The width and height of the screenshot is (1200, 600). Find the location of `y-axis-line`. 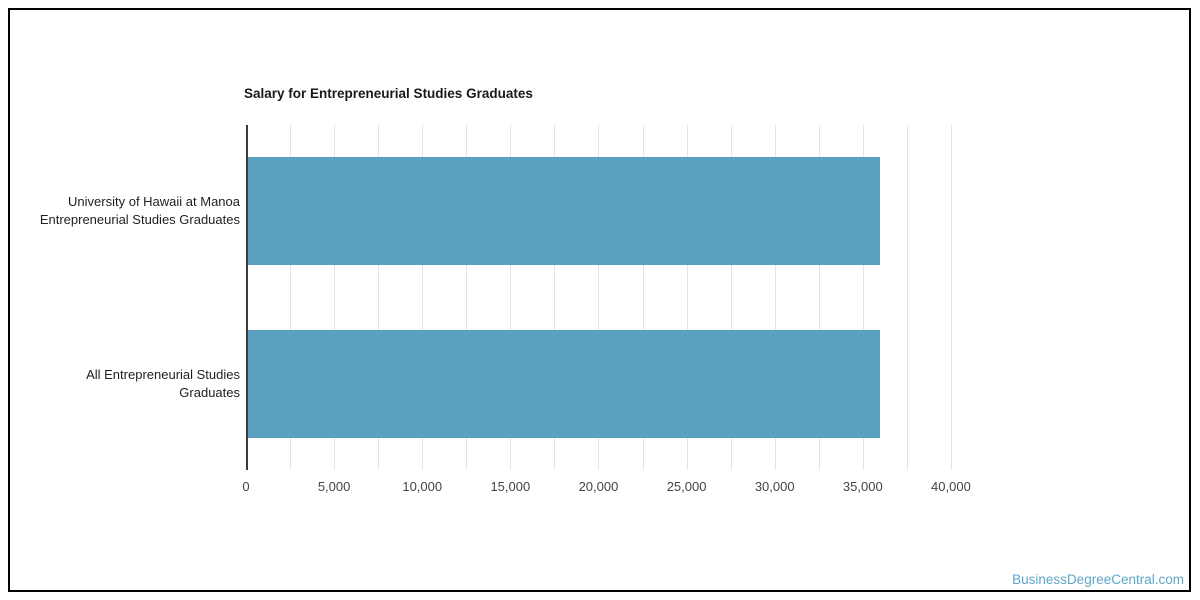

y-axis-line is located at coordinates (247, 297).